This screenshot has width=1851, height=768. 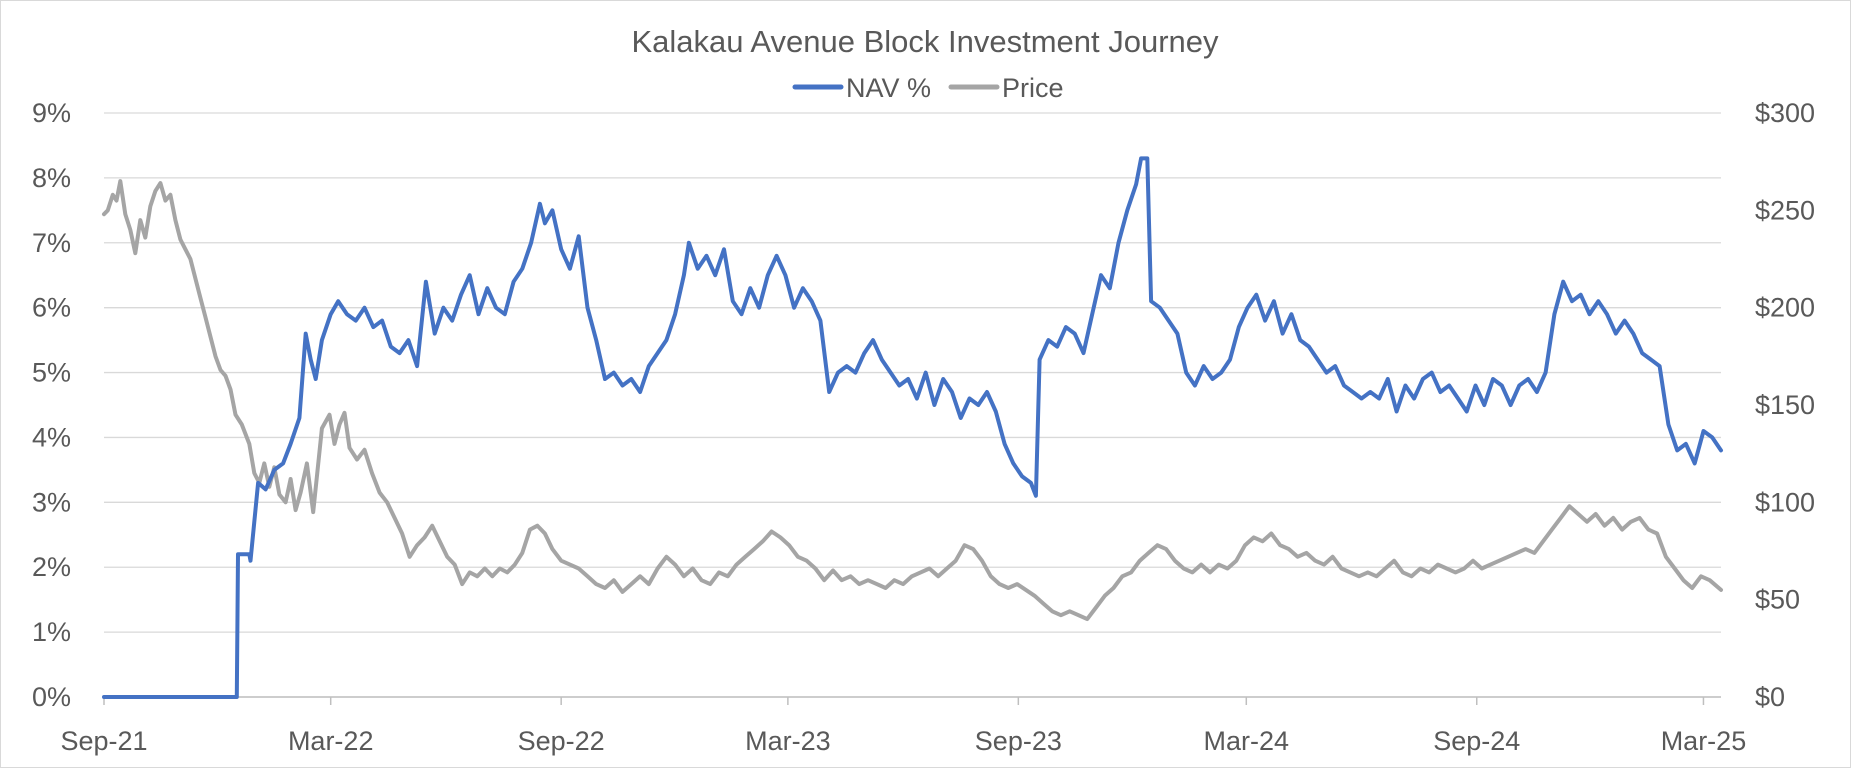 I want to click on legend-label-price: Price, so click(x=1033, y=88).